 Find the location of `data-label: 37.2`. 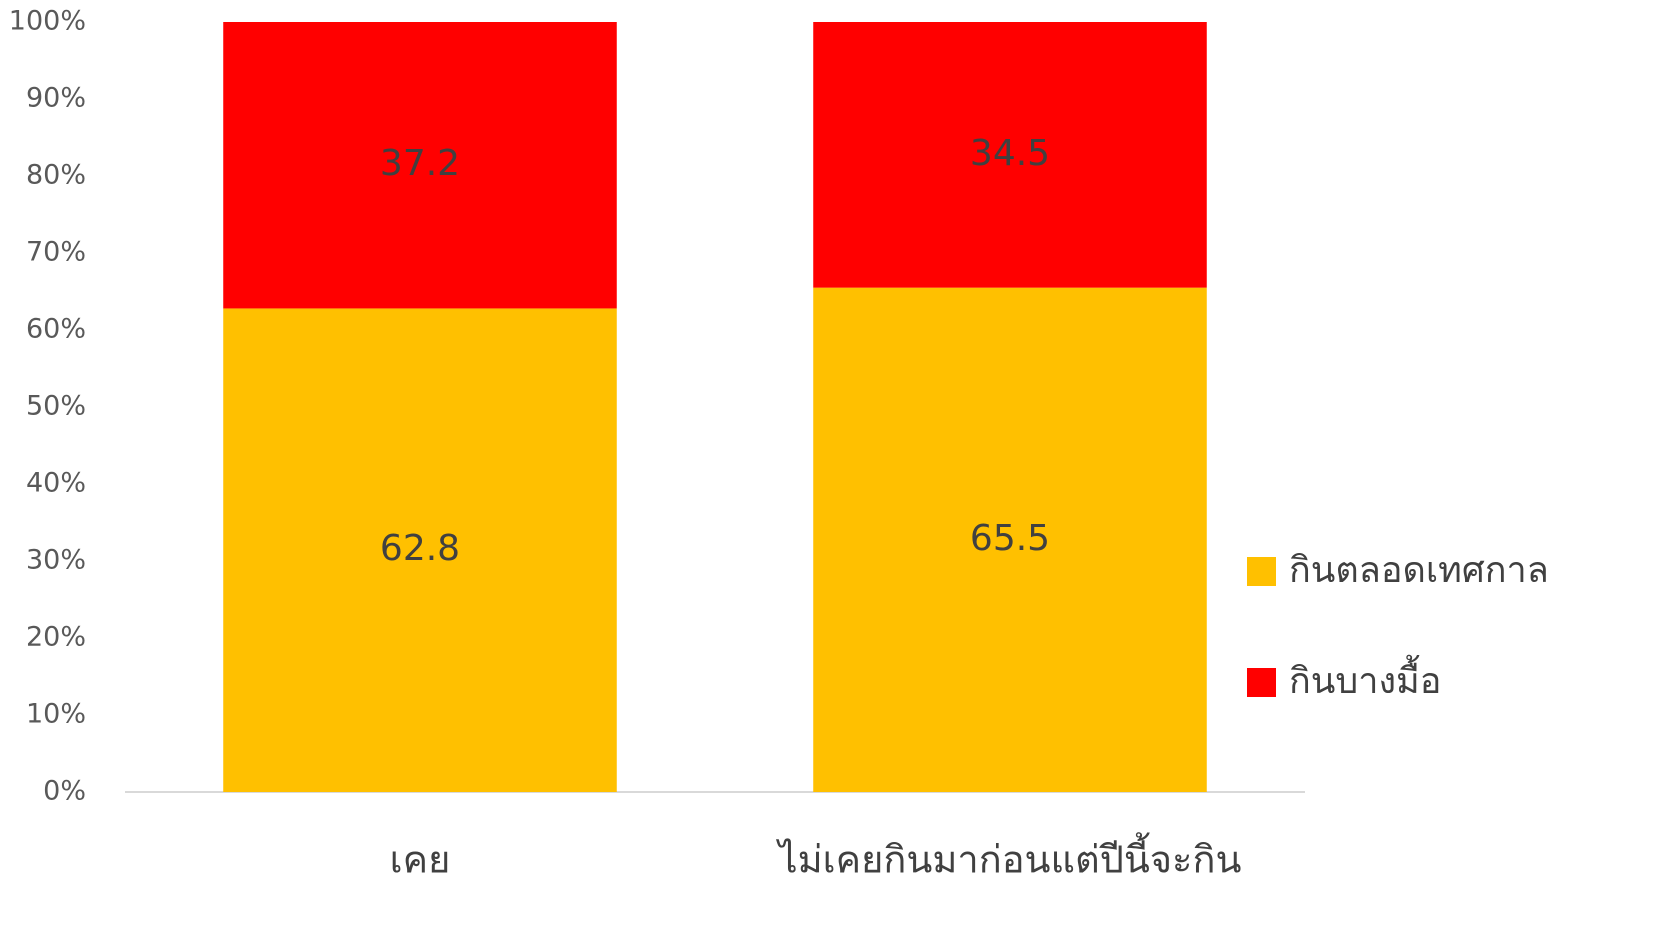

data-label: 37.2 is located at coordinates (420, 163).